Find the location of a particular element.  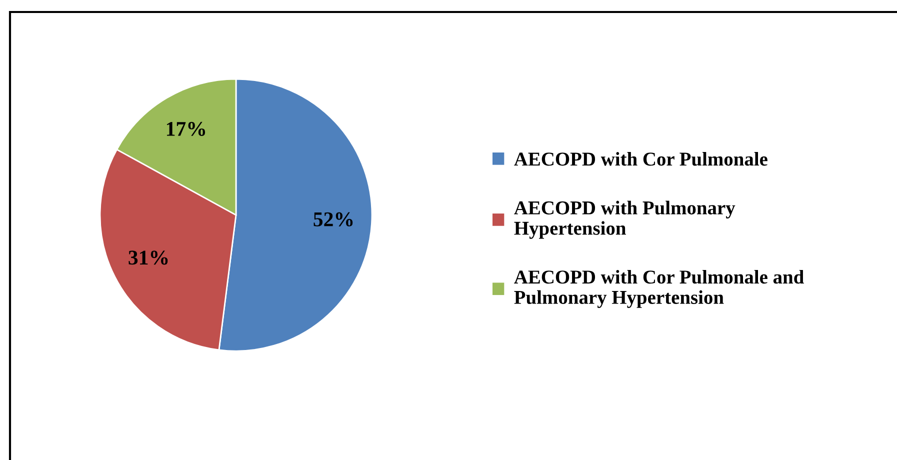

data-label: 31% is located at coordinates (148, 257).